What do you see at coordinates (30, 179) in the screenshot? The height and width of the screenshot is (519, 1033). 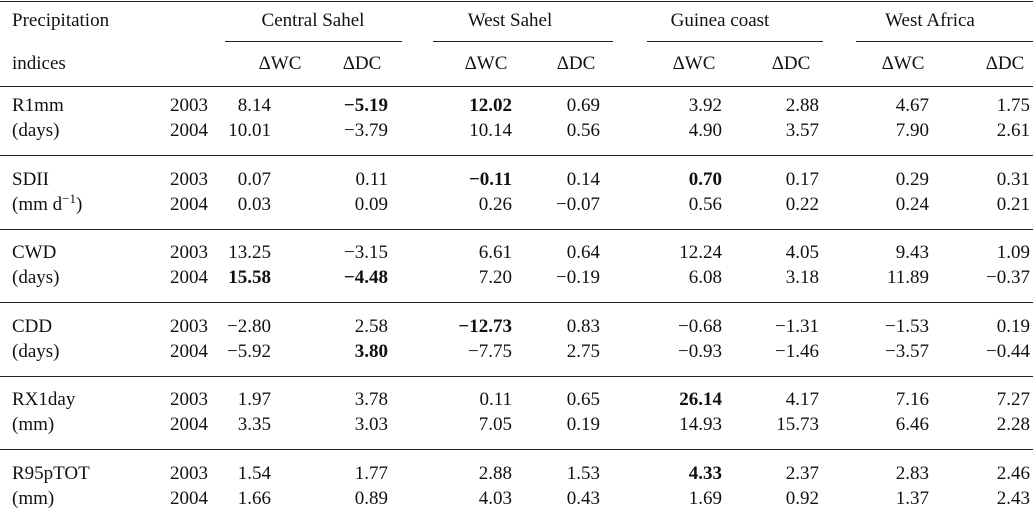 I see `index-name: SDII` at bounding box center [30, 179].